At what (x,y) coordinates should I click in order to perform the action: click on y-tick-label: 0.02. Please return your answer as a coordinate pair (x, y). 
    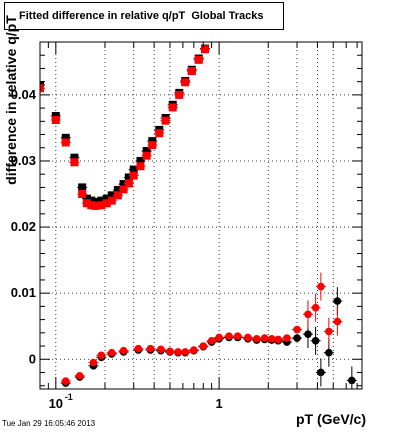
    Looking at the image, I should click on (23, 226).